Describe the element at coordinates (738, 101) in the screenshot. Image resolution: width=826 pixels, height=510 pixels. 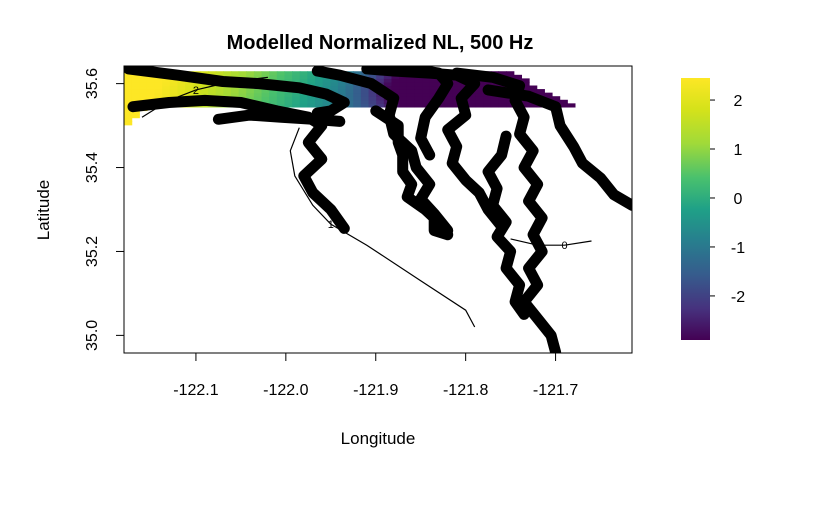
I see `colorbar-tick-label-4: 2` at that location.